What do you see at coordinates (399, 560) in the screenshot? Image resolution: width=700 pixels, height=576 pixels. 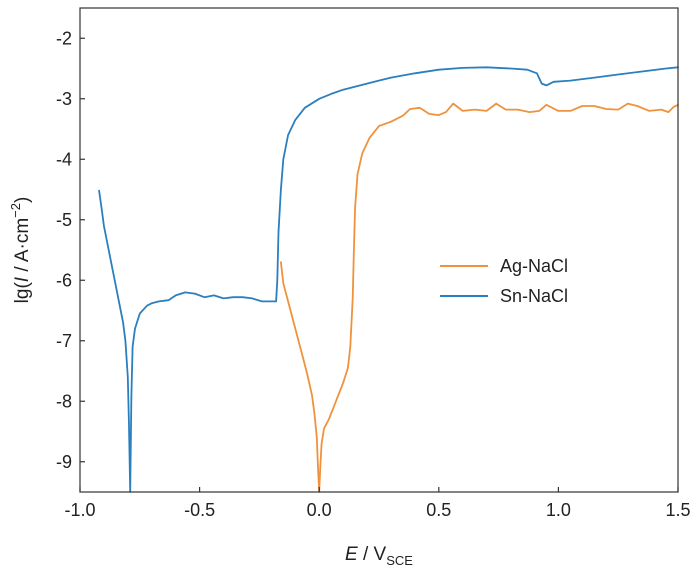 I see `x-axis-title-subscript: SCE` at bounding box center [399, 560].